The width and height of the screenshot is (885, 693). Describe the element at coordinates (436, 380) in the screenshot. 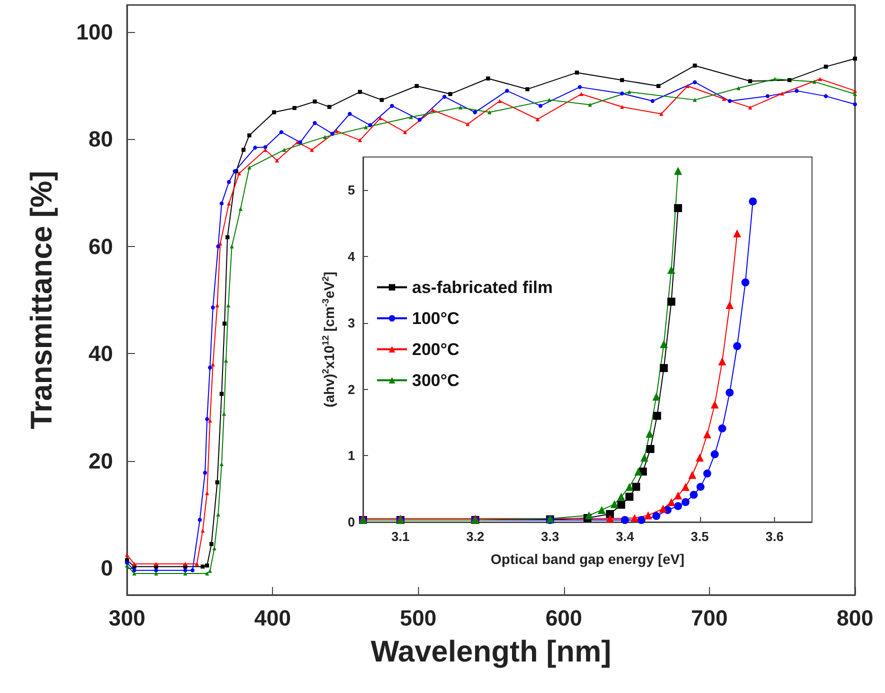

I see `legend-label: 300°C` at that location.